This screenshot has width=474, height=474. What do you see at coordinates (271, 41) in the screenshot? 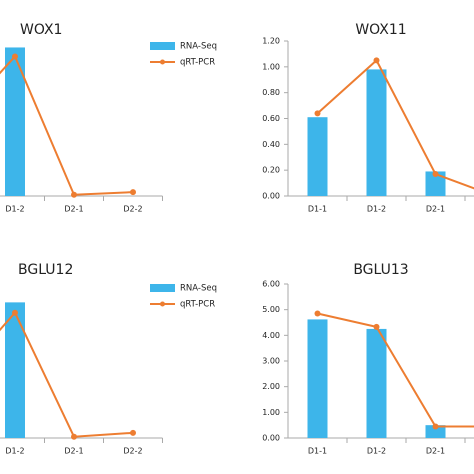
I see `y-tick-label: 1.20` at bounding box center [271, 41].